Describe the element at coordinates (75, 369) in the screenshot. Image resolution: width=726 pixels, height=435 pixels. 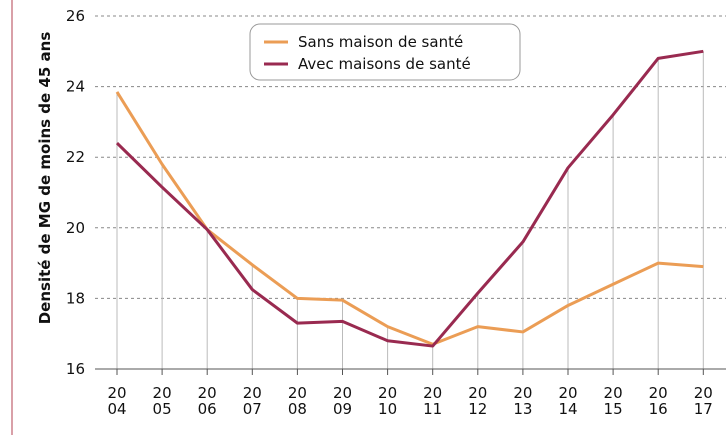
I see `y-tick-label: 16` at that location.